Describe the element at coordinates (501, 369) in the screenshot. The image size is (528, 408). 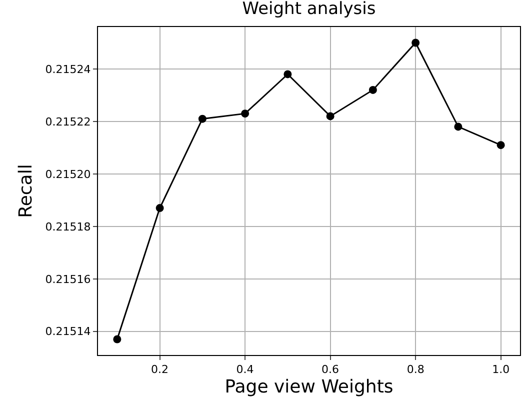
I see `x-tick-label: 1.0` at that location.